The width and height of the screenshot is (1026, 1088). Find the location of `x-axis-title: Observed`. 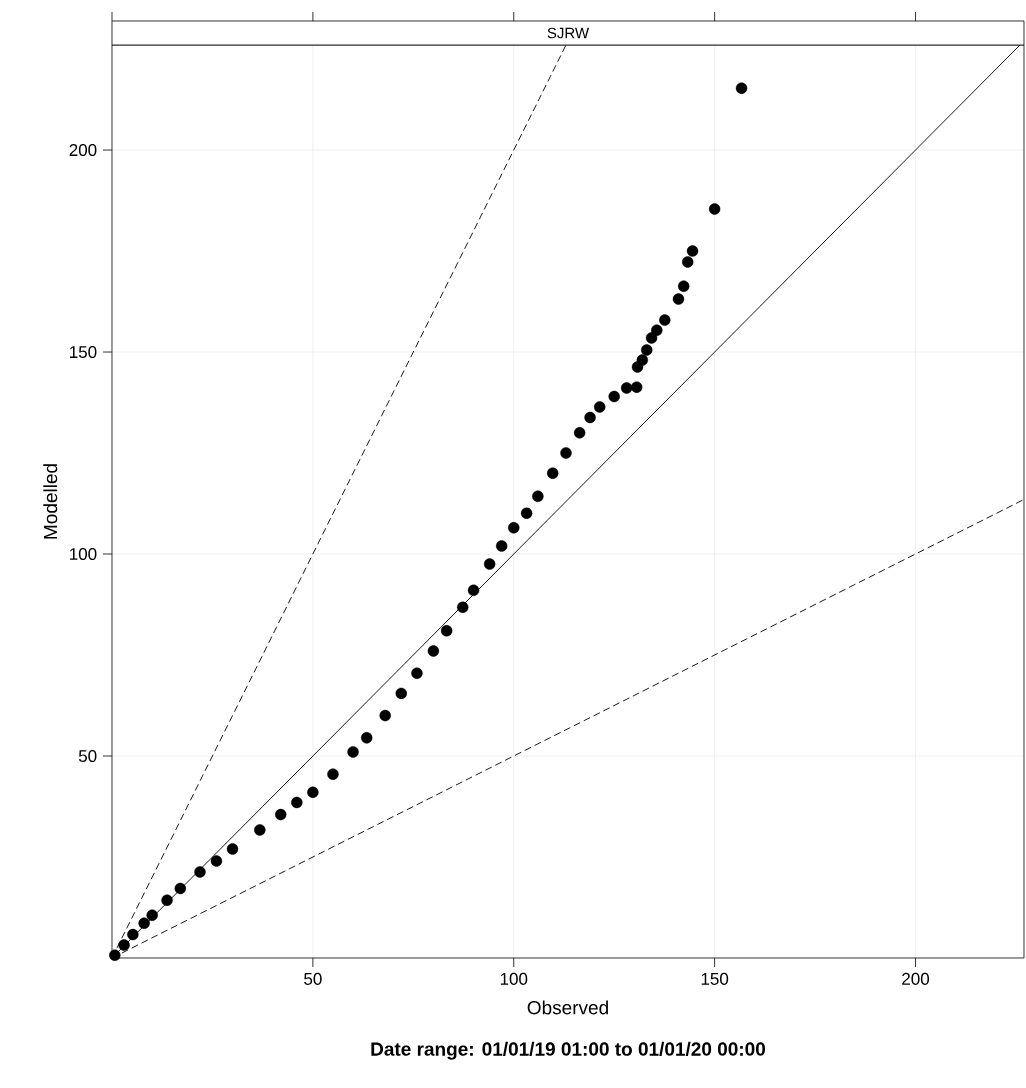

x-axis-title: Observed is located at coordinates (567, 1007).